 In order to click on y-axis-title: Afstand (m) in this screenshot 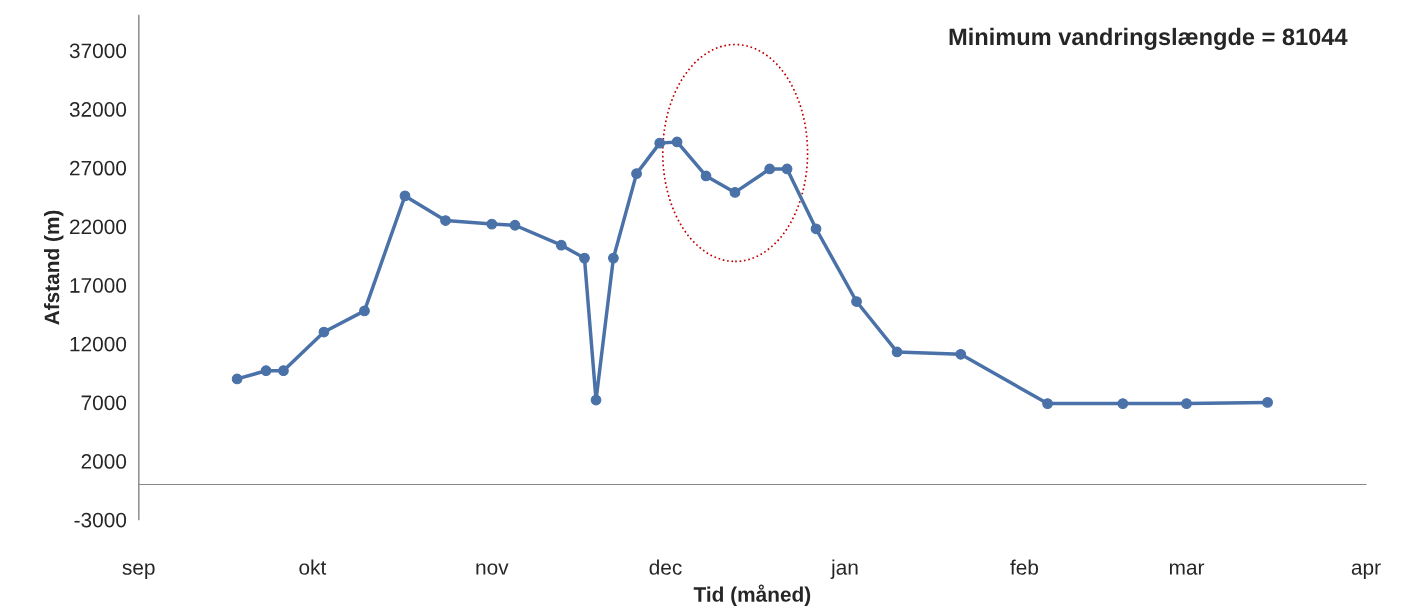, I will do `click(53, 267)`.